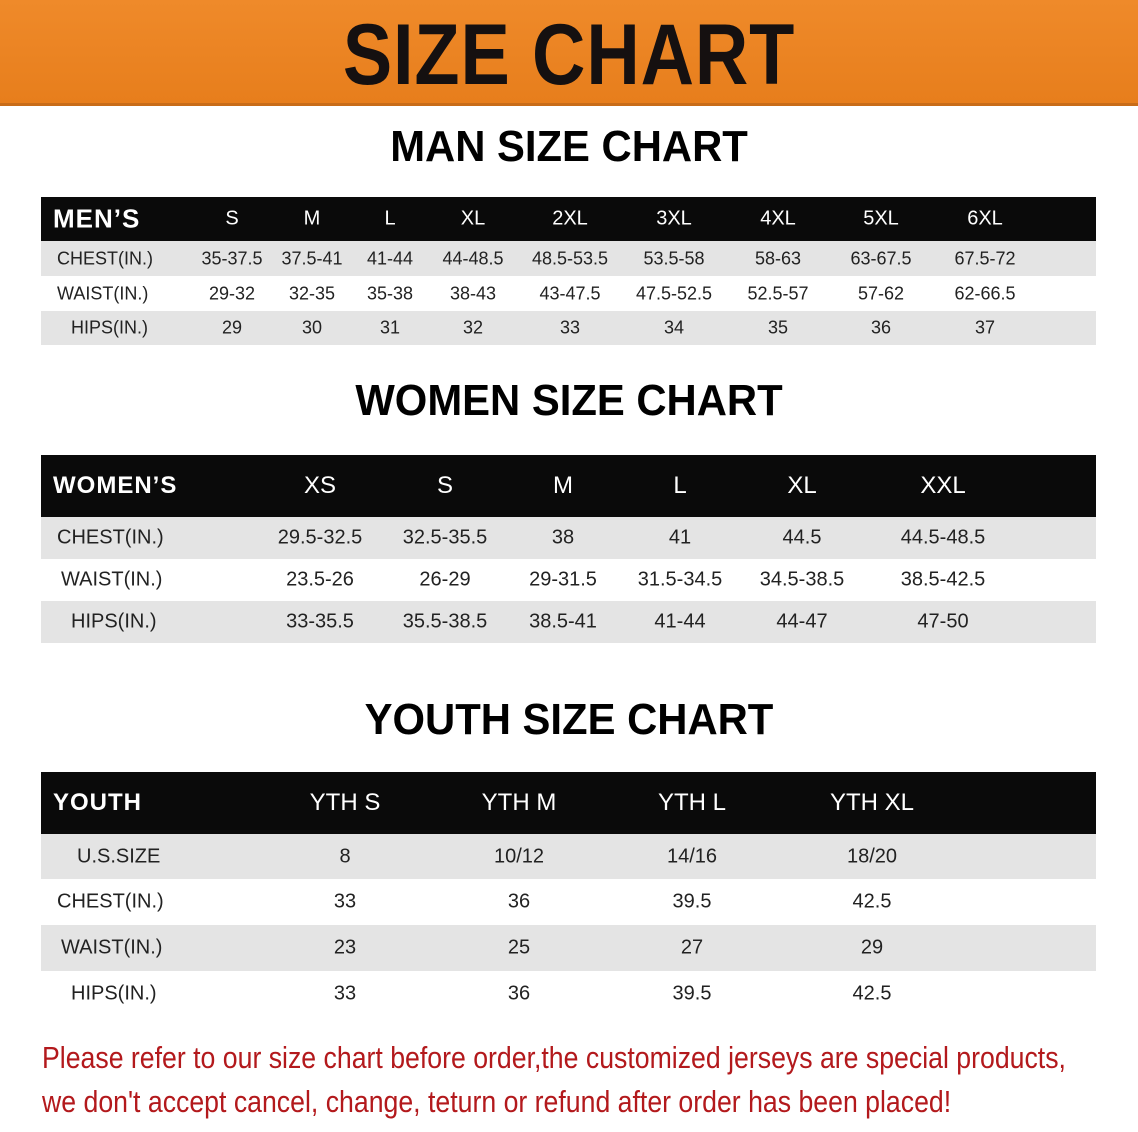 The height and width of the screenshot is (1132, 1138). I want to click on table-cell: 48.5-53.5, so click(570, 258).